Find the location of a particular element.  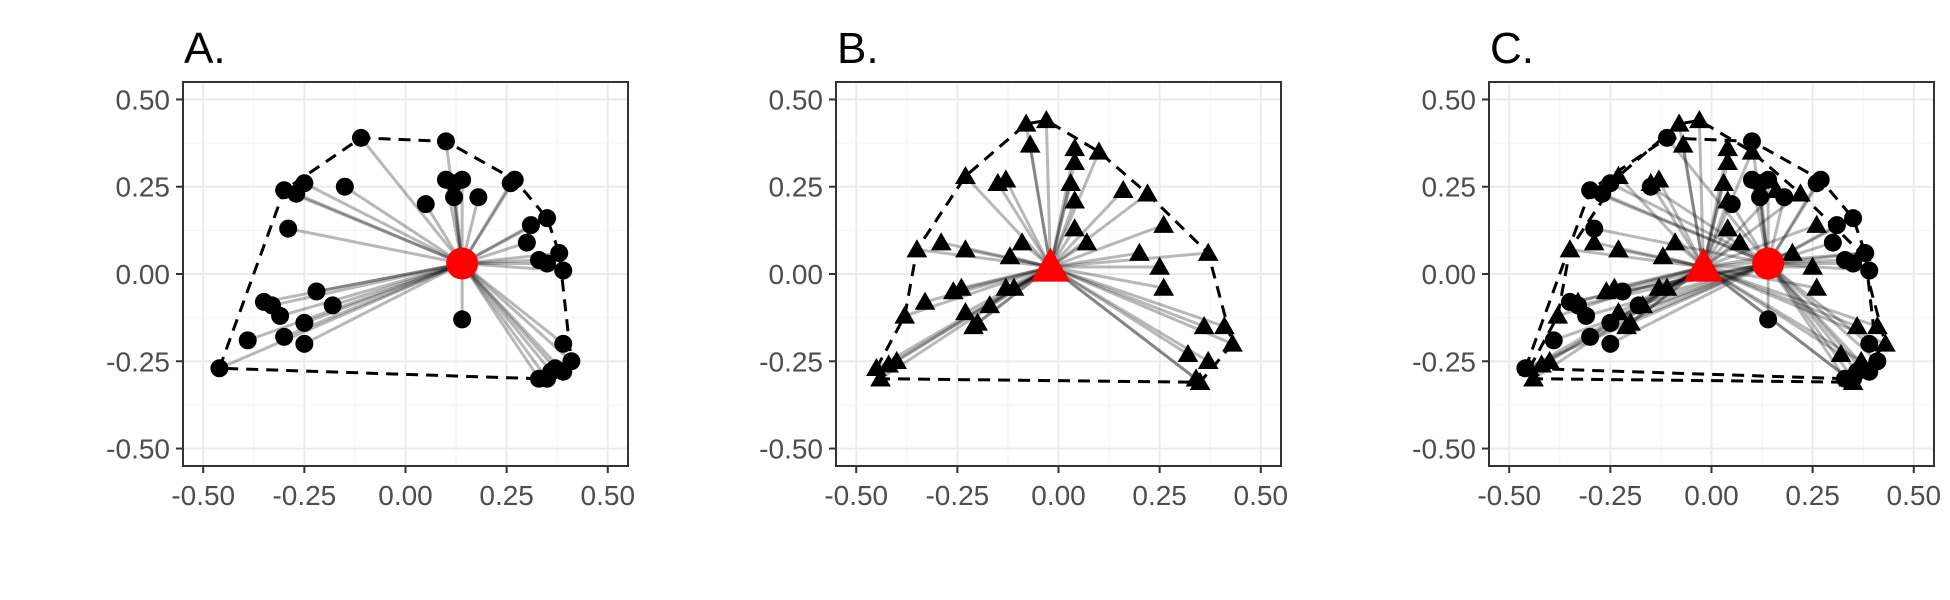

x-tick-label: 0.50 is located at coordinates (608, 495).